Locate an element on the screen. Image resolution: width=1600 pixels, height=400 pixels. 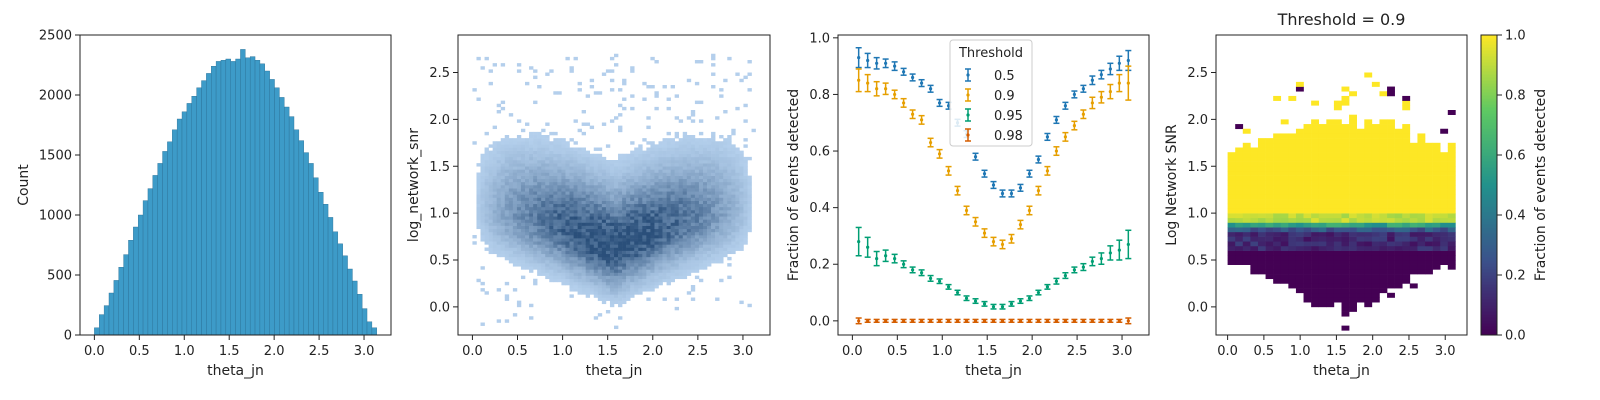
y-axis-label: Log Network SNR is located at coordinates (1172, 185).